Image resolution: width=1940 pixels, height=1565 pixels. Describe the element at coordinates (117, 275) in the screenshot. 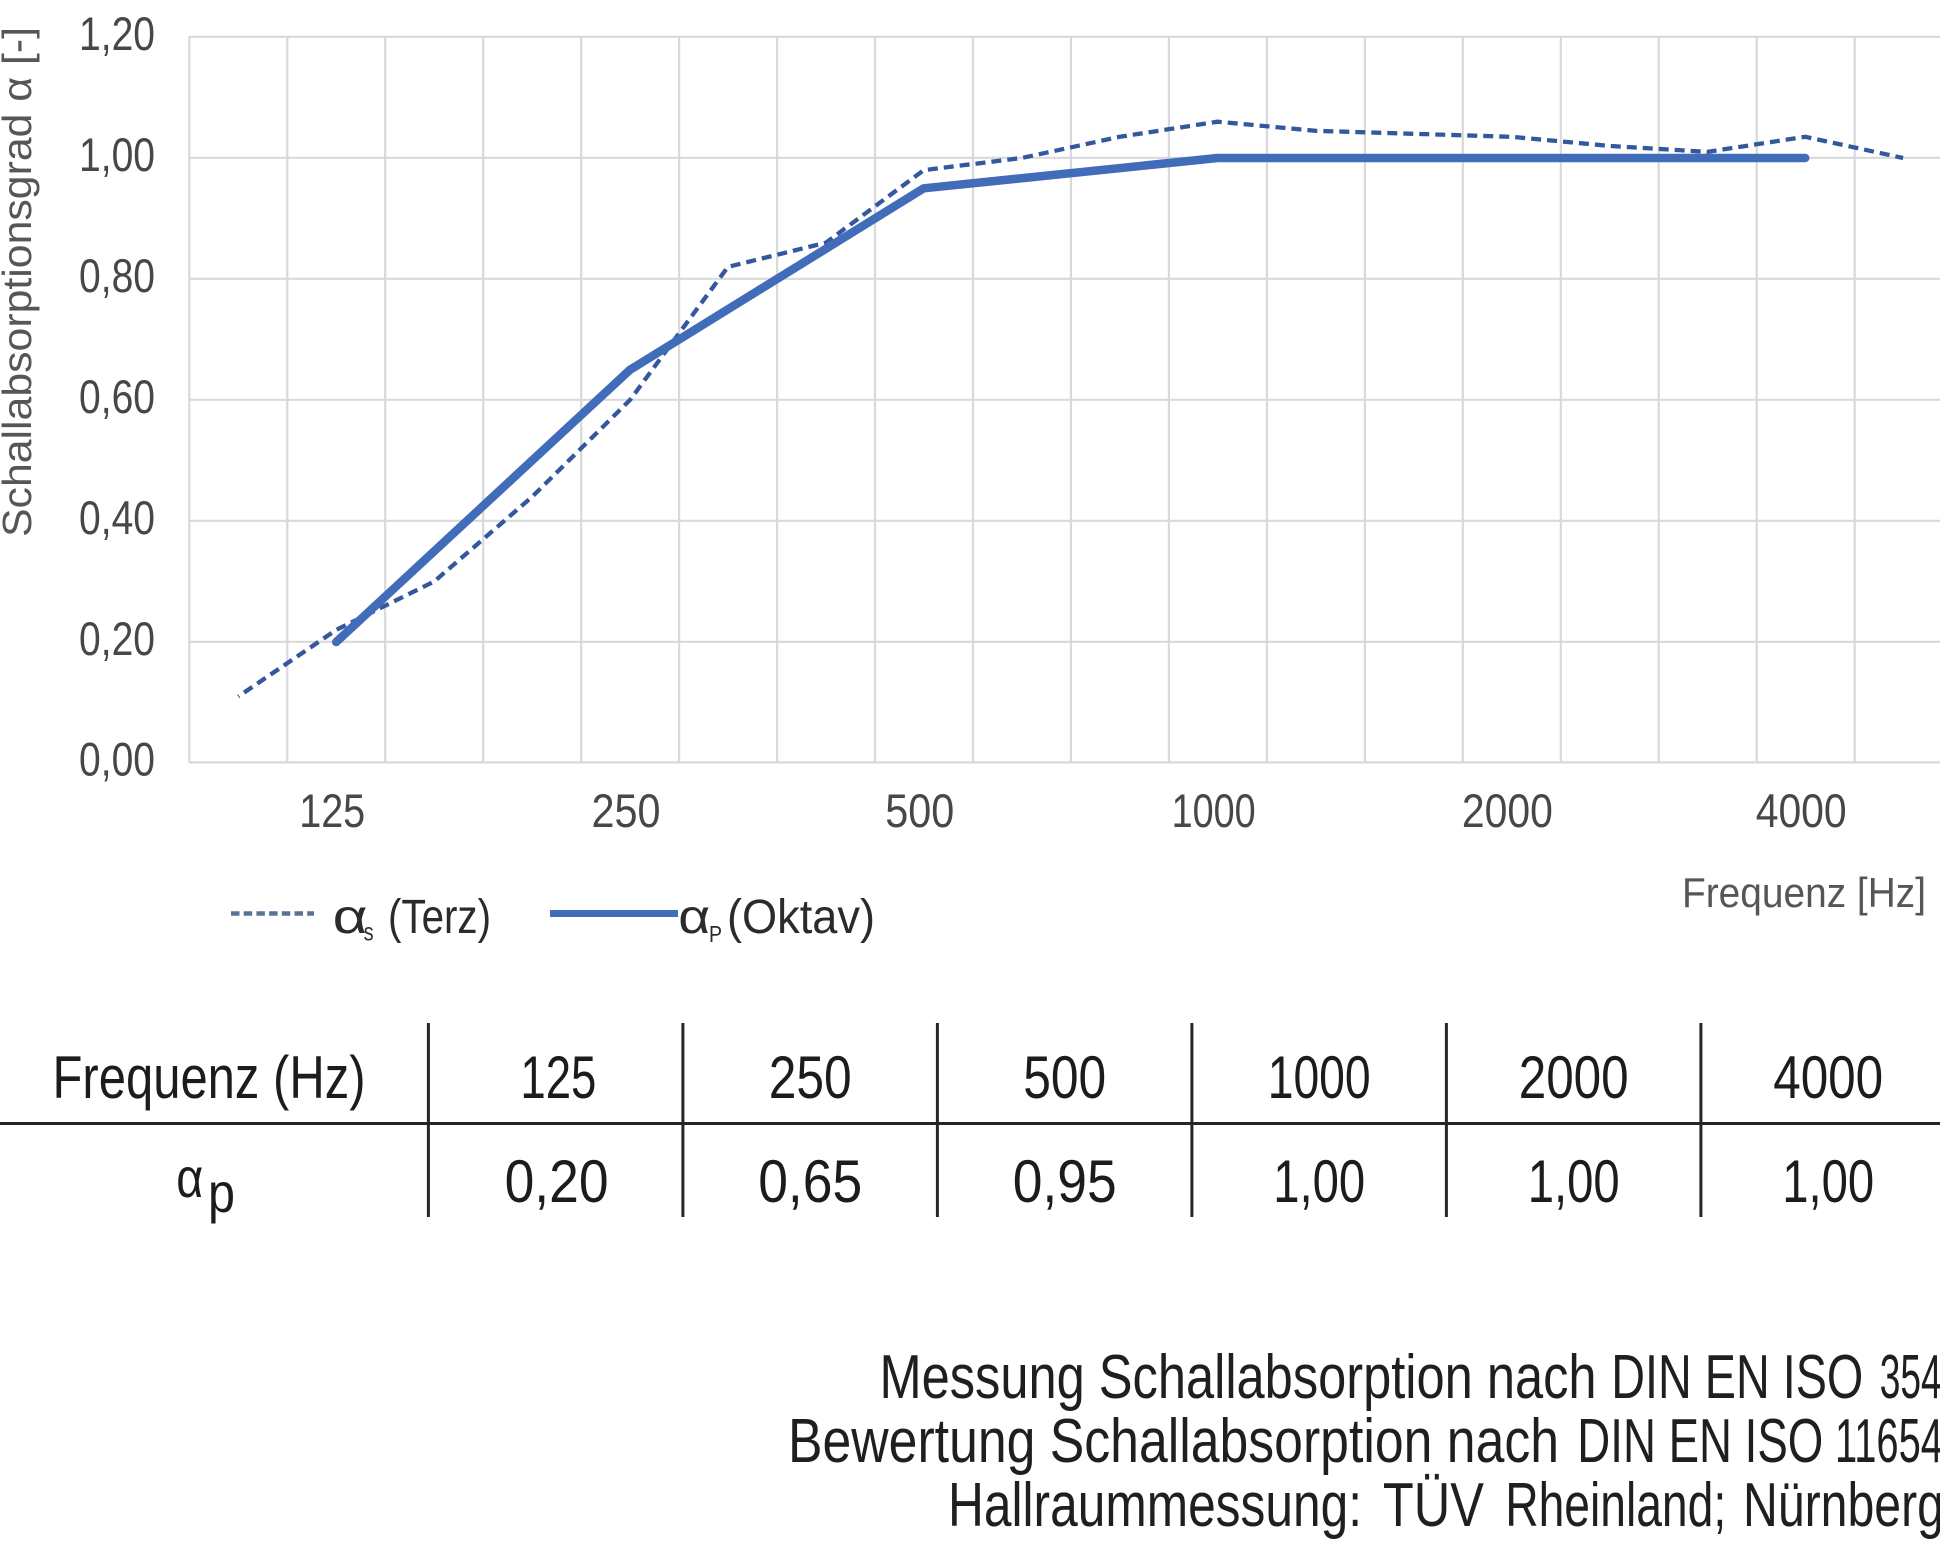

I see `svg-text: 0,80` at that location.